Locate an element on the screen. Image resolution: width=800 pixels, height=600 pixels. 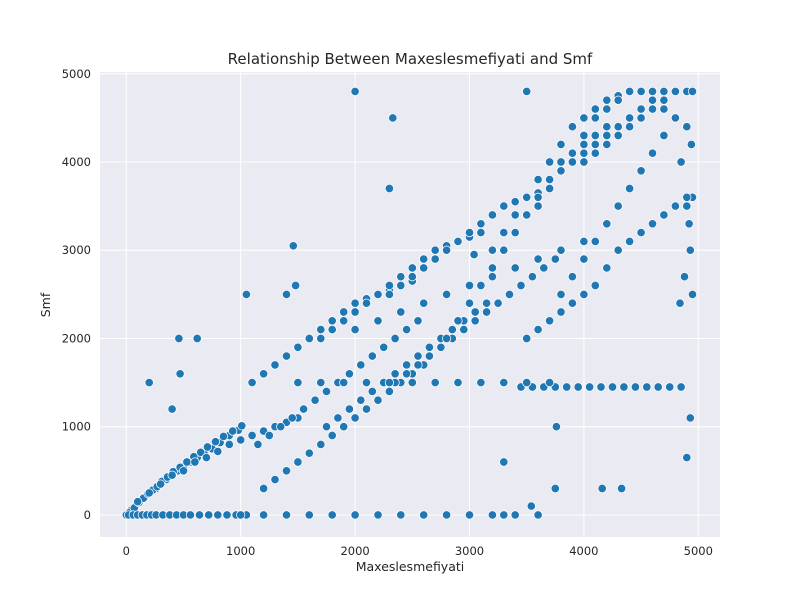
x-tick-label: 5000 is located at coordinates (698, 551).